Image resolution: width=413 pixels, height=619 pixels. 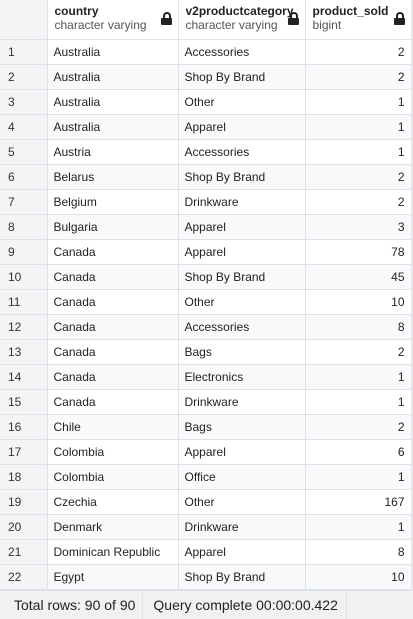 I want to click on table-row: 6 Belarus Shop By Brand 2, so click(x=206, y=177).